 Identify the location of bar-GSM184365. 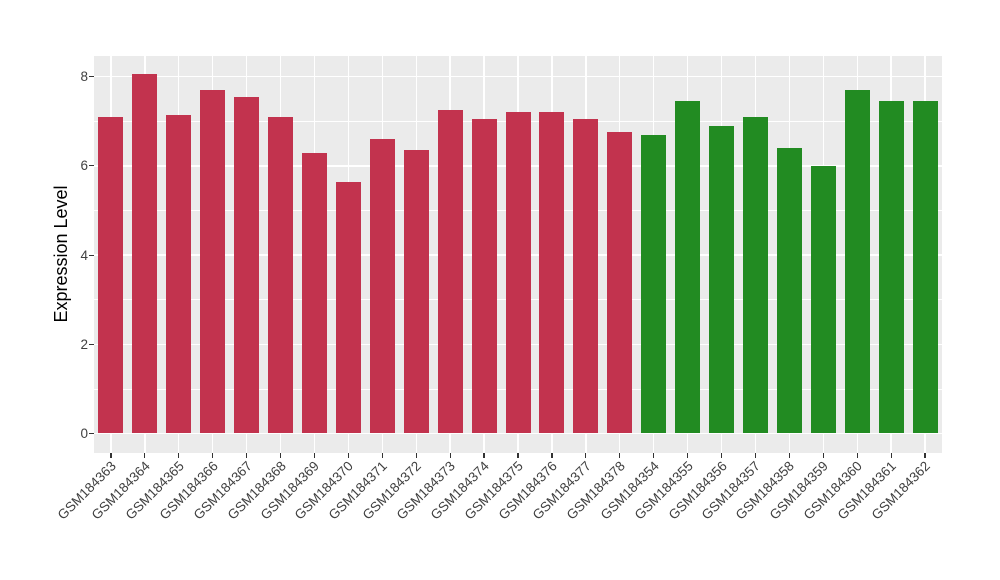
(179, 274).